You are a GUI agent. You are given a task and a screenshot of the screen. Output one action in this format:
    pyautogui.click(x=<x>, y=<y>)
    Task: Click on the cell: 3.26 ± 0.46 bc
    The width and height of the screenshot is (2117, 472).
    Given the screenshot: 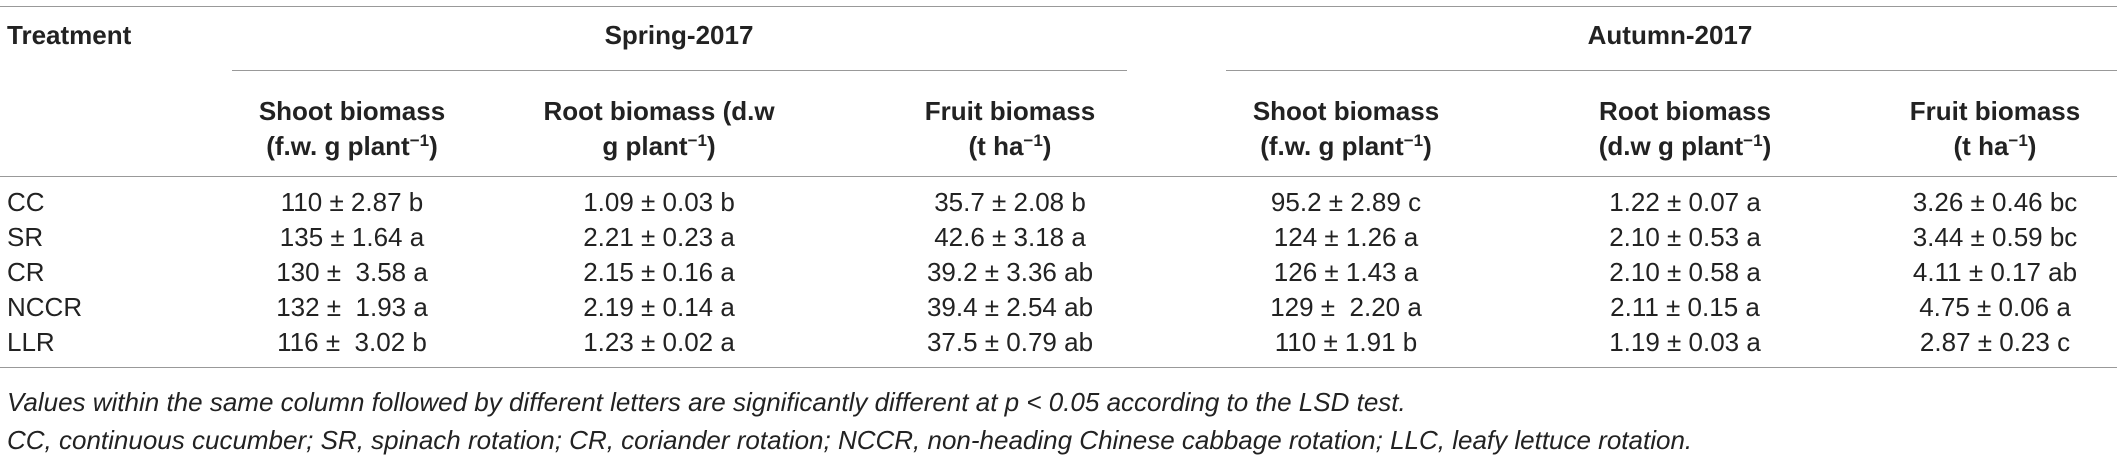 What is the action you would take?
    pyautogui.click(x=1995, y=202)
    